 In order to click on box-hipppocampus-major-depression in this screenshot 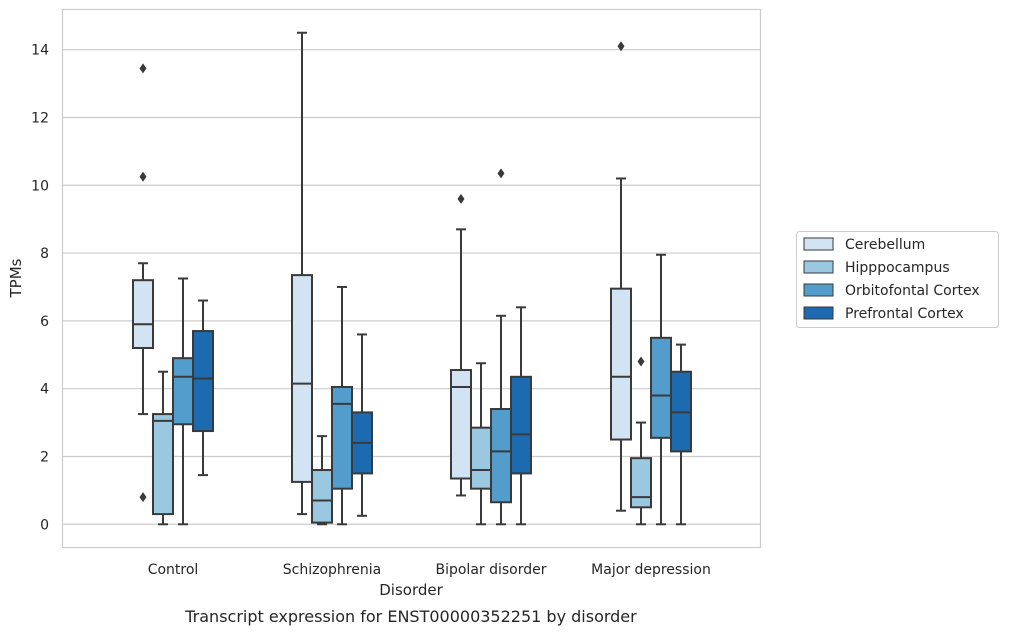, I will do `click(641, 441)`.